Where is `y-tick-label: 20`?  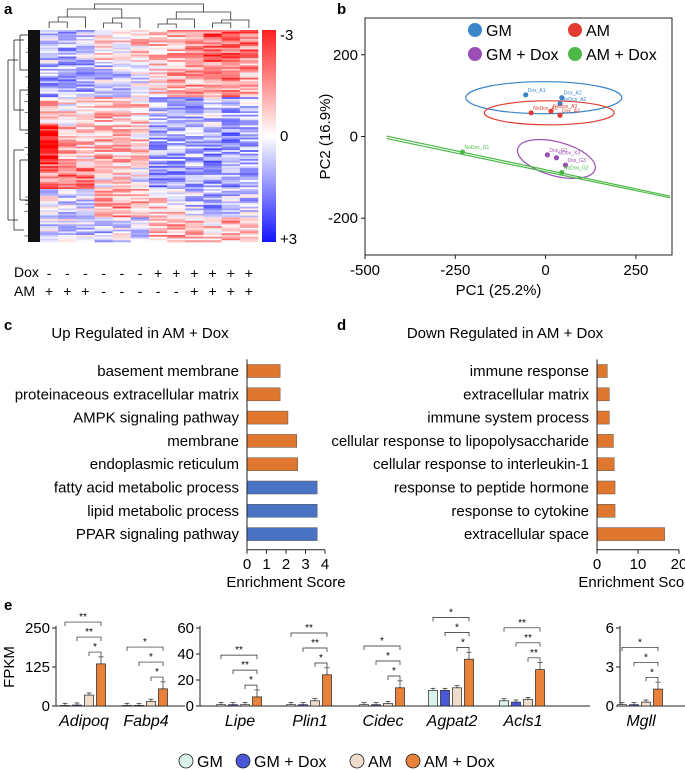 y-tick-label: 20 is located at coordinates (185, 680).